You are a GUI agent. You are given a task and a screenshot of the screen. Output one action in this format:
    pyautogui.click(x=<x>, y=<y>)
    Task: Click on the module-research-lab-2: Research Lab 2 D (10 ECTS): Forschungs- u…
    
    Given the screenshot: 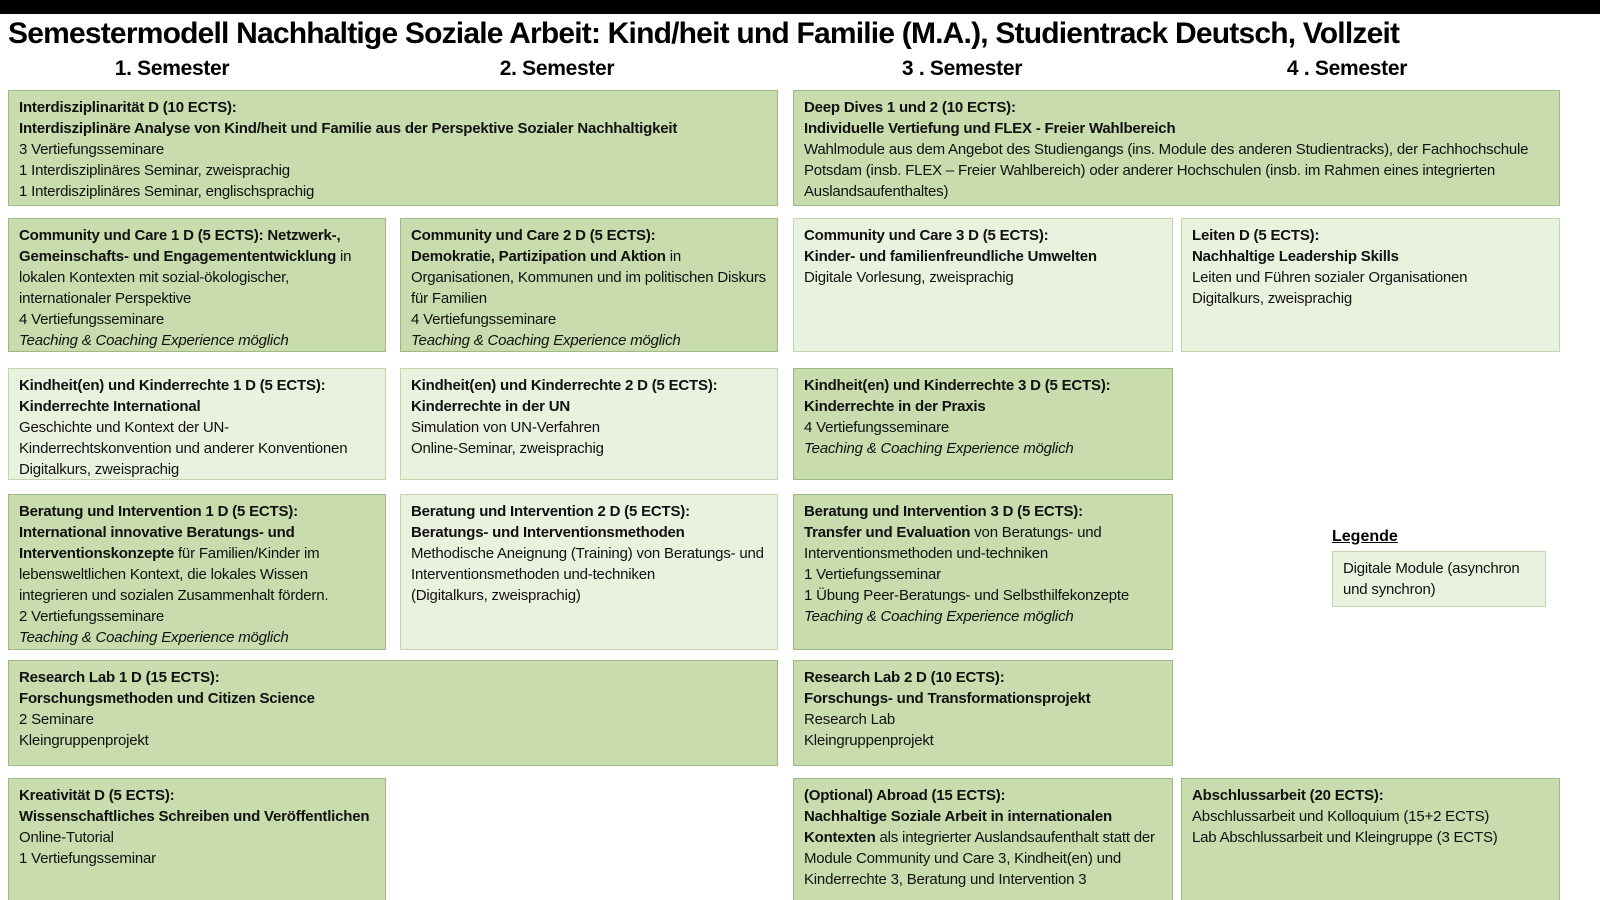 What is the action you would take?
    pyautogui.click(x=983, y=713)
    